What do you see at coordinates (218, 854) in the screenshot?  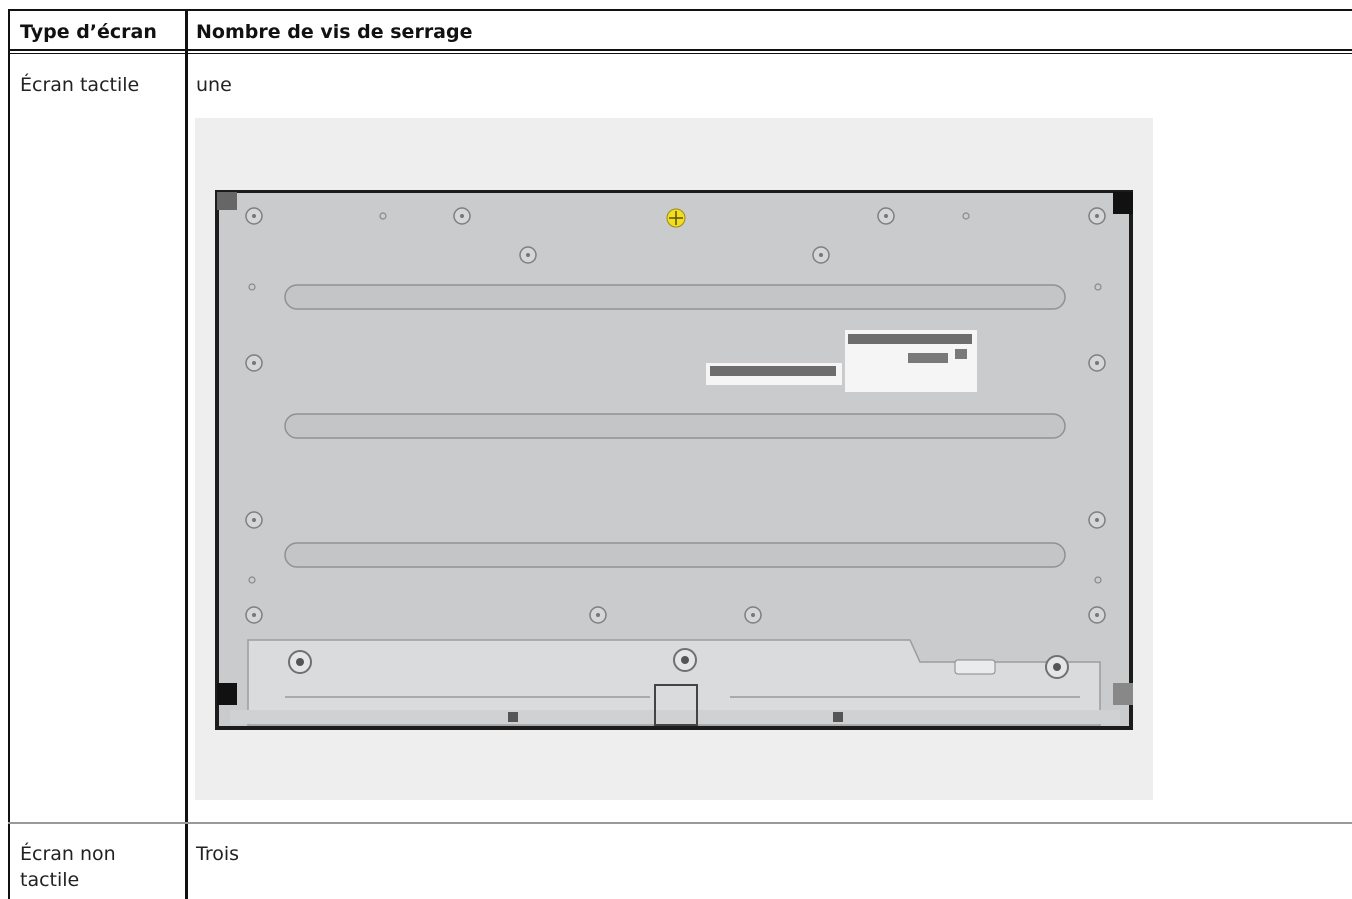 I see `cell: Trois` at bounding box center [218, 854].